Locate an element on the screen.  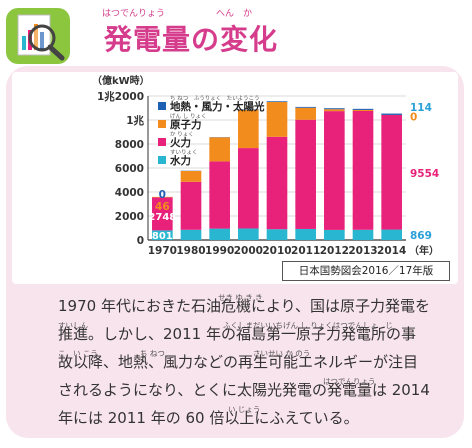
body-line: 年には 2011 年の 60 倍以上にふえている。い じょう is located at coordinates (258, 418).